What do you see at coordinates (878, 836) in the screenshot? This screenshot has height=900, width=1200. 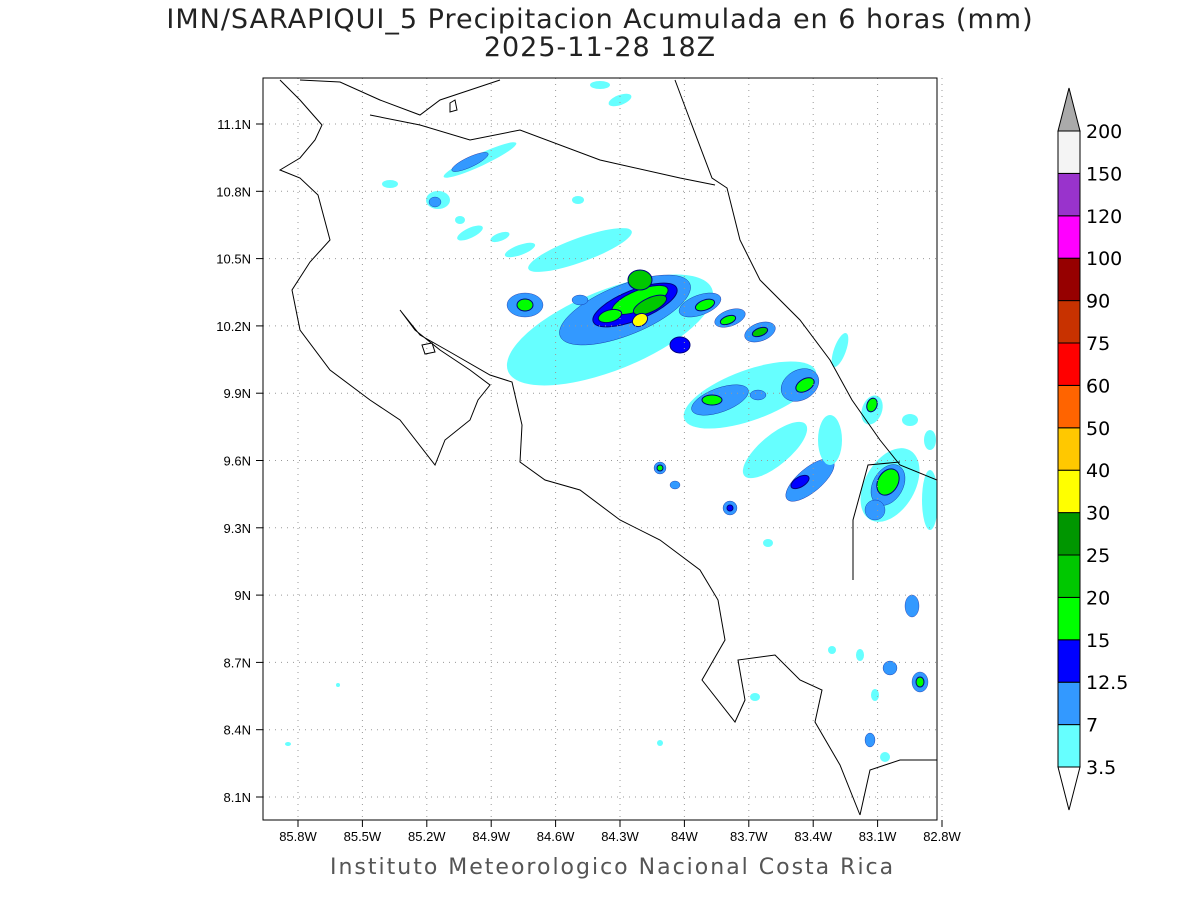 I see `lon-tick-label: 83.1W` at bounding box center [878, 836].